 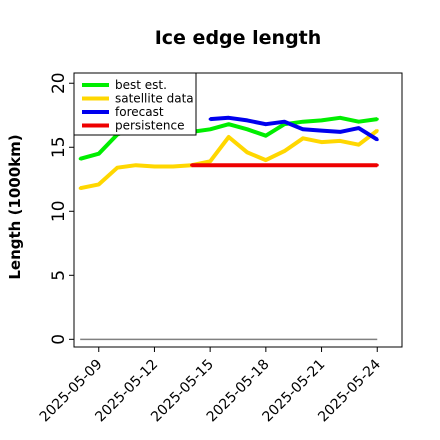 I want to click on chart-title: Ice edge length, so click(x=238, y=38).